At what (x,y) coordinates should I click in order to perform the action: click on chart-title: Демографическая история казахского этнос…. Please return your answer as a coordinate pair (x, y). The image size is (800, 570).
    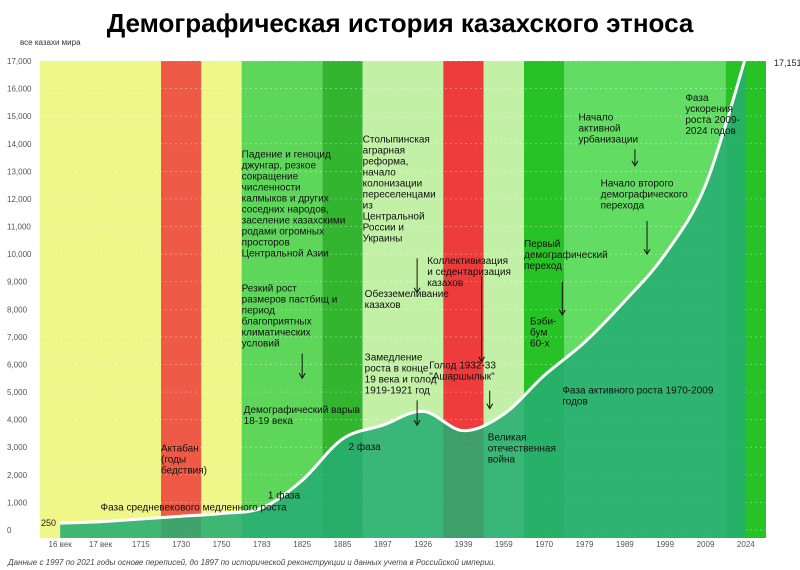
    Looking at the image, I should click on (400, 23).